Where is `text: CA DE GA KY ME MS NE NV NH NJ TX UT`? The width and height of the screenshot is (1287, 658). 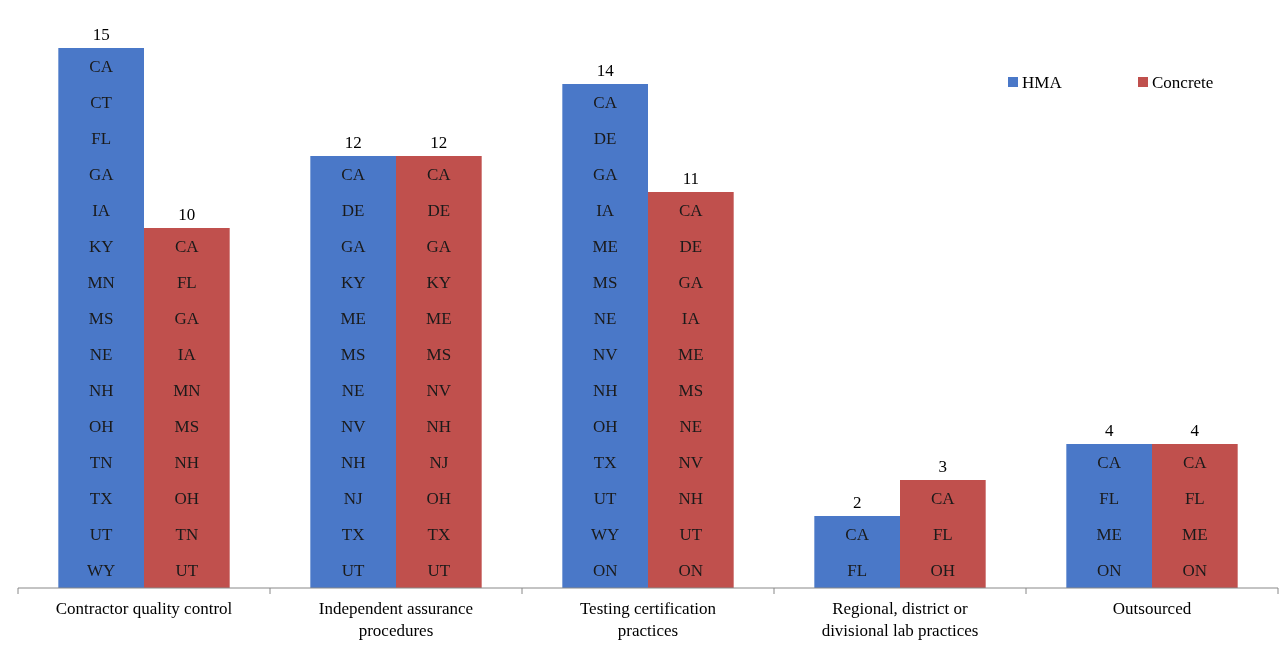 text: CA DE GA KY ME MS NE NV NH NJ TX UT is located at coordinates (353, 372).